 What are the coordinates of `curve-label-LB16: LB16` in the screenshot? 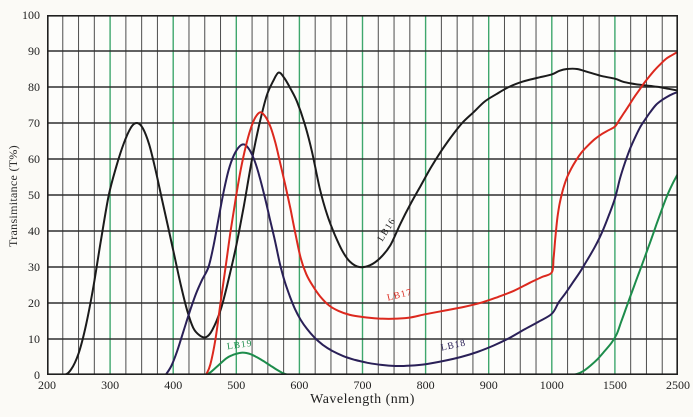 It's located at (387, 229).